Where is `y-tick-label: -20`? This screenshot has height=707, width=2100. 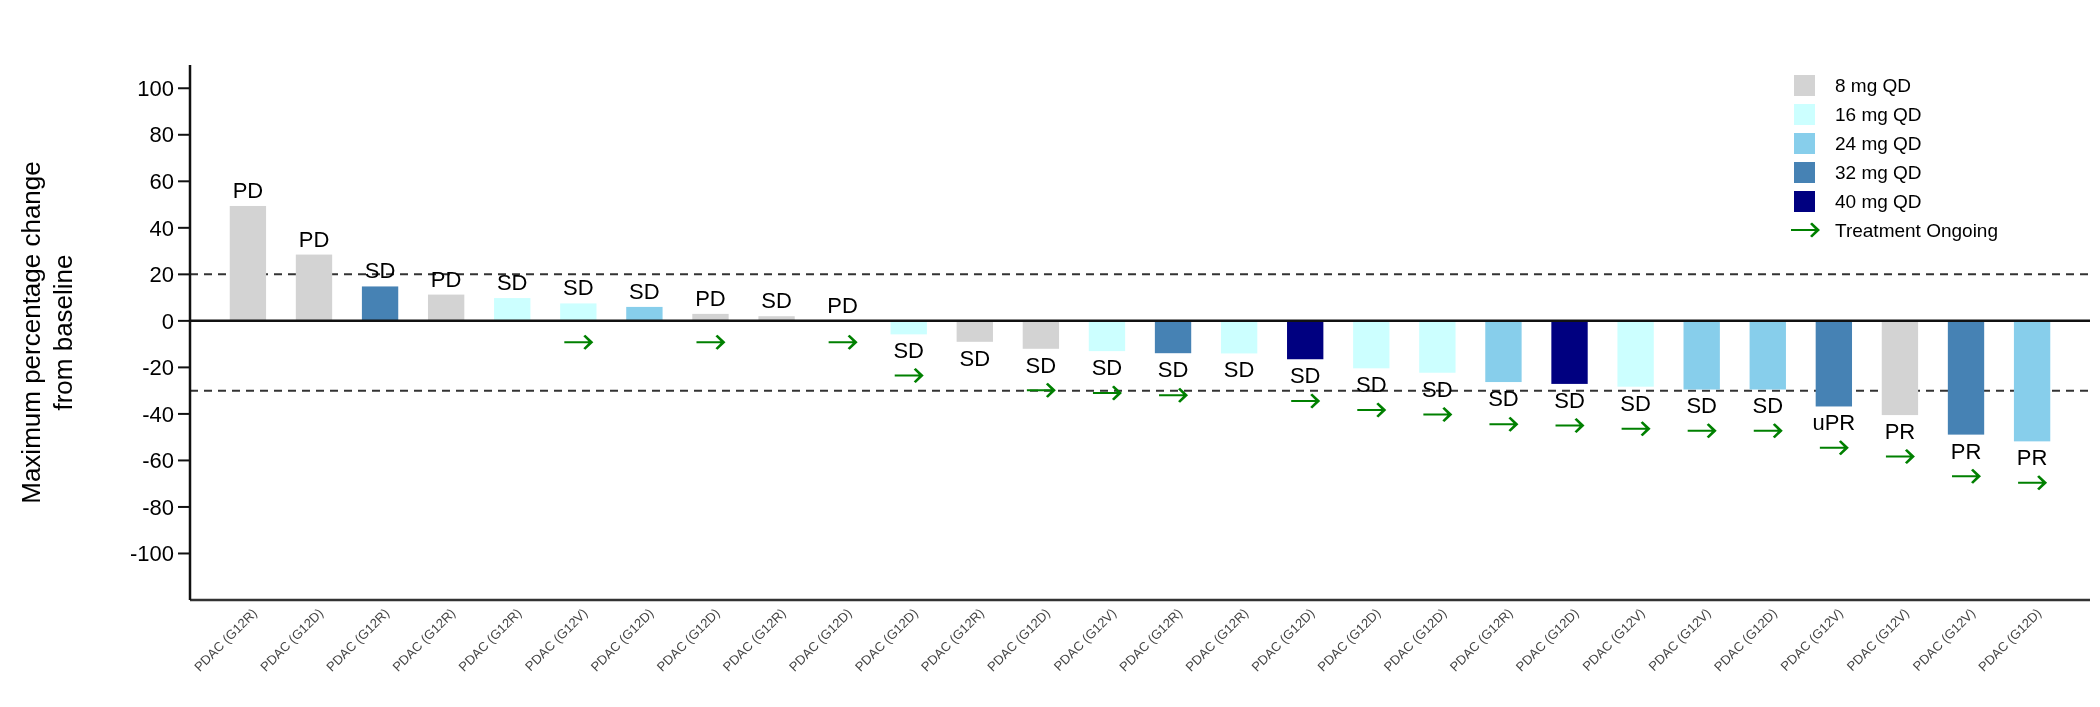
y-tick-label: -20 is located at coordinates (158, 368).